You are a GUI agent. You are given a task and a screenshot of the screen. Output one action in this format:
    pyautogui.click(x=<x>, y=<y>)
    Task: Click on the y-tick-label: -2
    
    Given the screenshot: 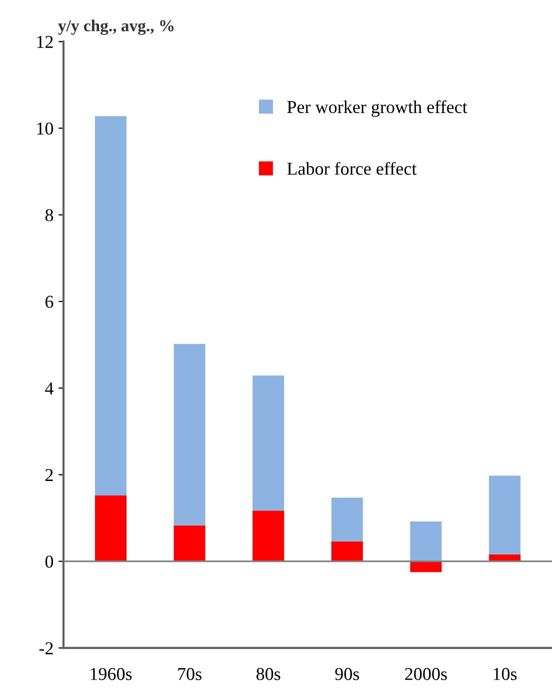 What is the action you would take?
    pyautogui.click(x=46, y=648)
    